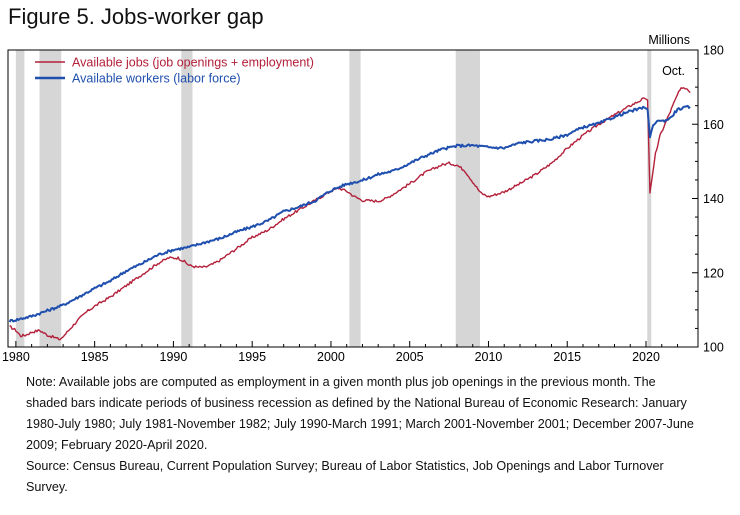  I want to click on legend-label: Available workers (labor force), so click(156, 79).